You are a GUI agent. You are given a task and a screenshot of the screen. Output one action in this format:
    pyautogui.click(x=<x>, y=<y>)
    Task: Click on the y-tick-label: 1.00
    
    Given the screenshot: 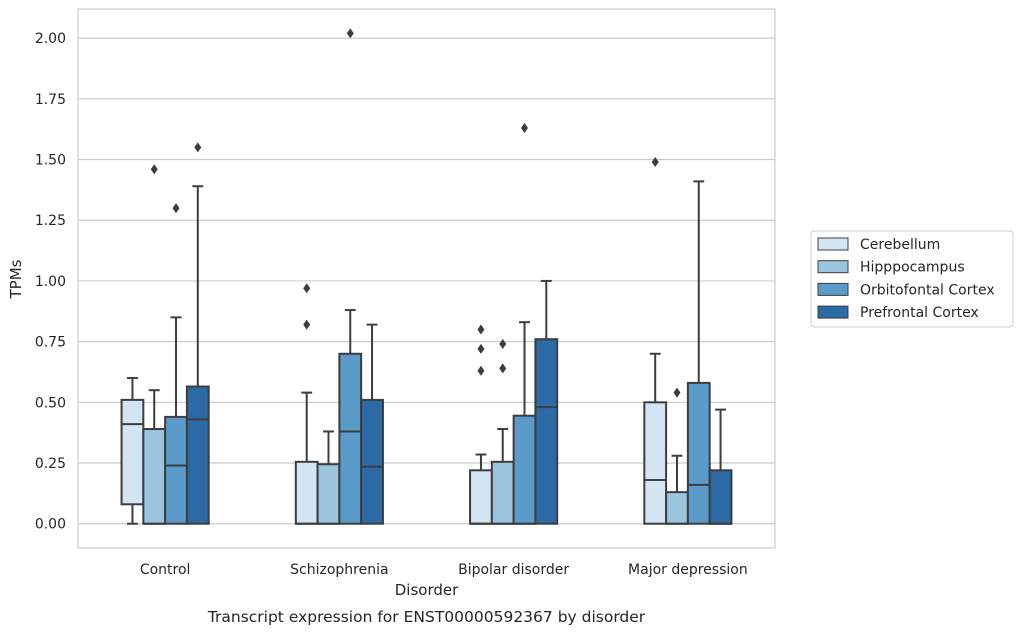 What is the action you would take?
    pyautogui.click(x=50, y=282)
    